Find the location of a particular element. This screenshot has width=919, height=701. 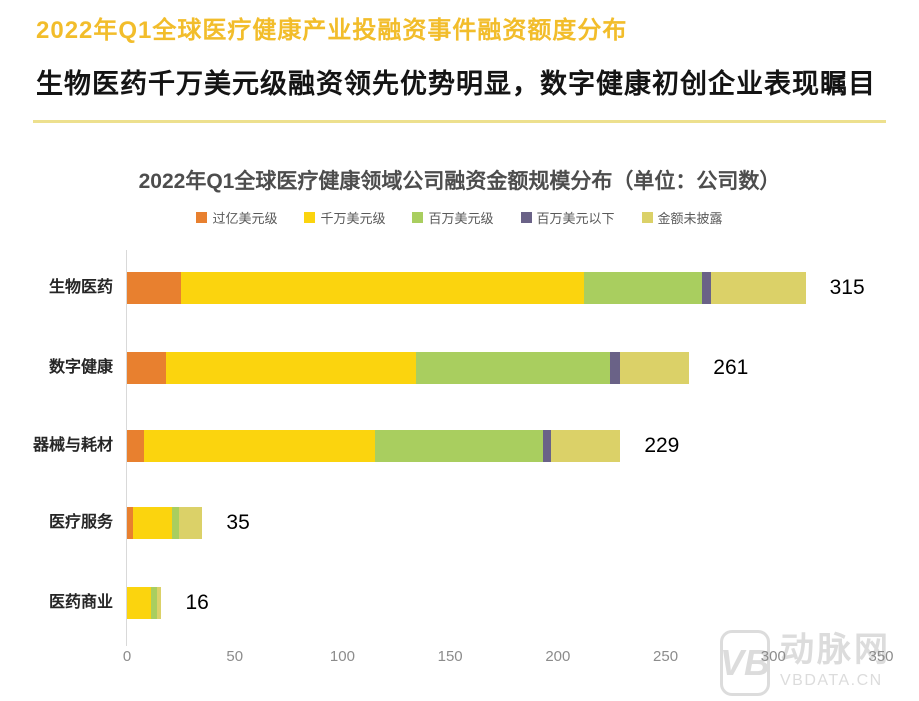

chart-legend: 过亿美元级 千万美元级 百万美元级 百万美元以下 金额未披露 is located at coordinates (459, 217).